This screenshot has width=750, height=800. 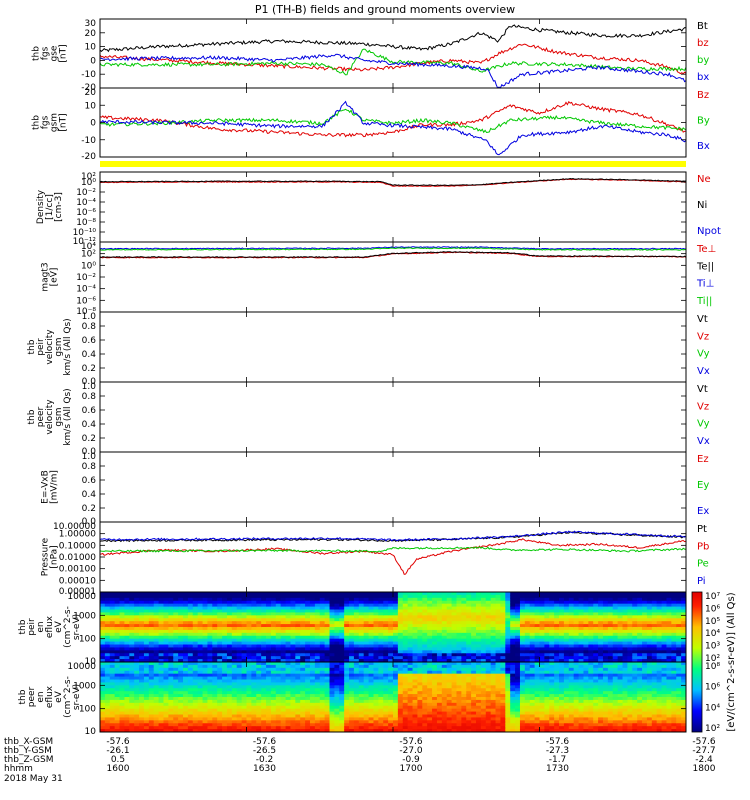 What do you see at coordinates (86, 223) in the screenshot?
I see `ytick-label: 10⁻⁸` at bounding box center [86, 223].